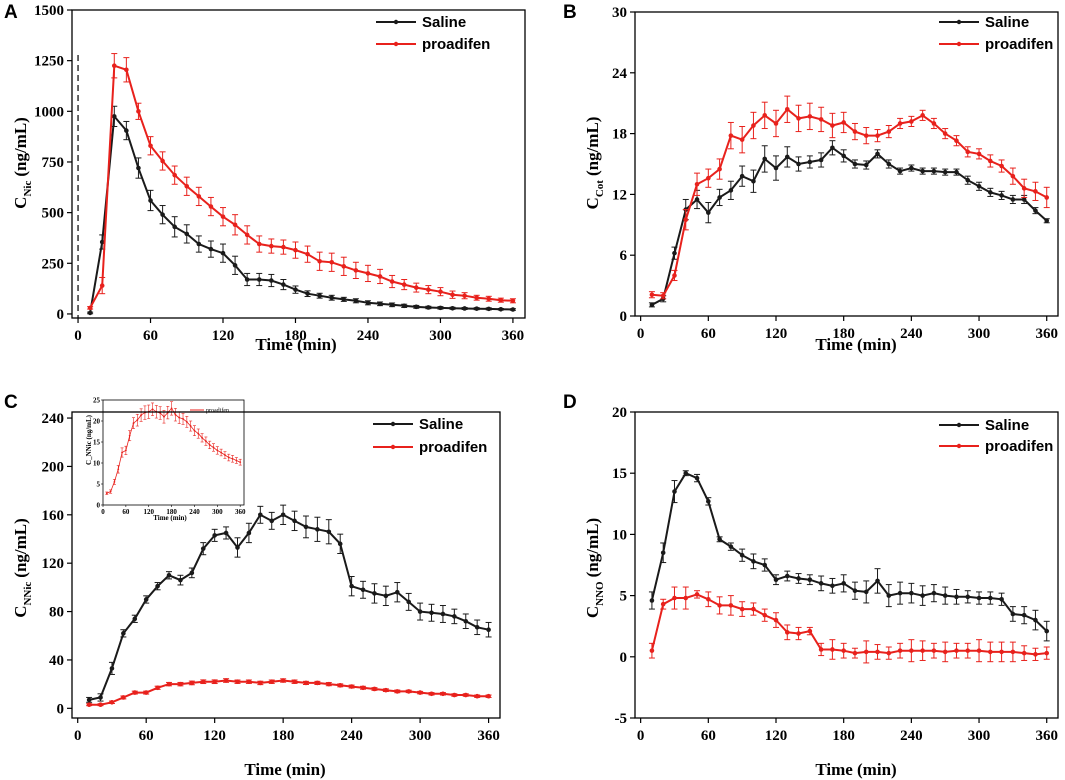  I want to click on series-line-proadifen-a, so click(301, 186).